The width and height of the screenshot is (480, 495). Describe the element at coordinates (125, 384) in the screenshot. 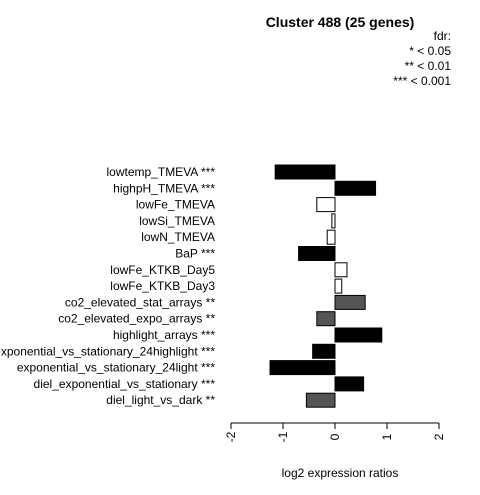

I see `category-label-14: diel_exponential_vs_stationary ***` at that location.